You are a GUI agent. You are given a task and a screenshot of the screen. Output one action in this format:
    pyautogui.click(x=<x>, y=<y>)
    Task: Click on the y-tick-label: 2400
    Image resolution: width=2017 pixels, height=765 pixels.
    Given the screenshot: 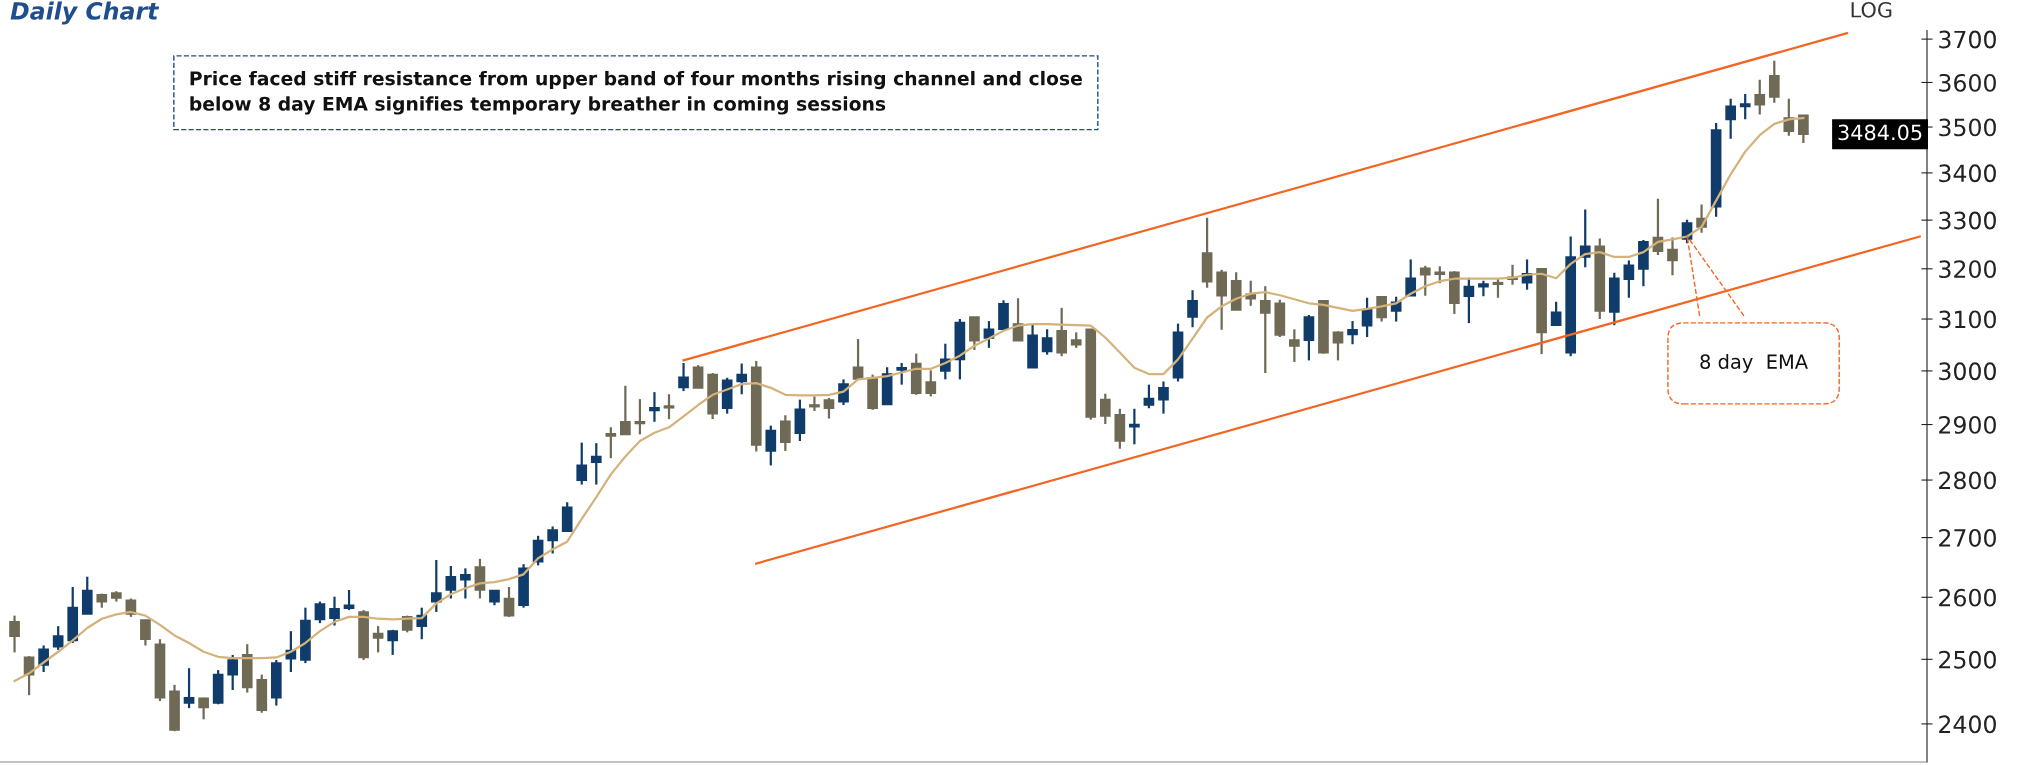 What is the action you would take?
    pyautogui.click(x=1967, y=724)
    